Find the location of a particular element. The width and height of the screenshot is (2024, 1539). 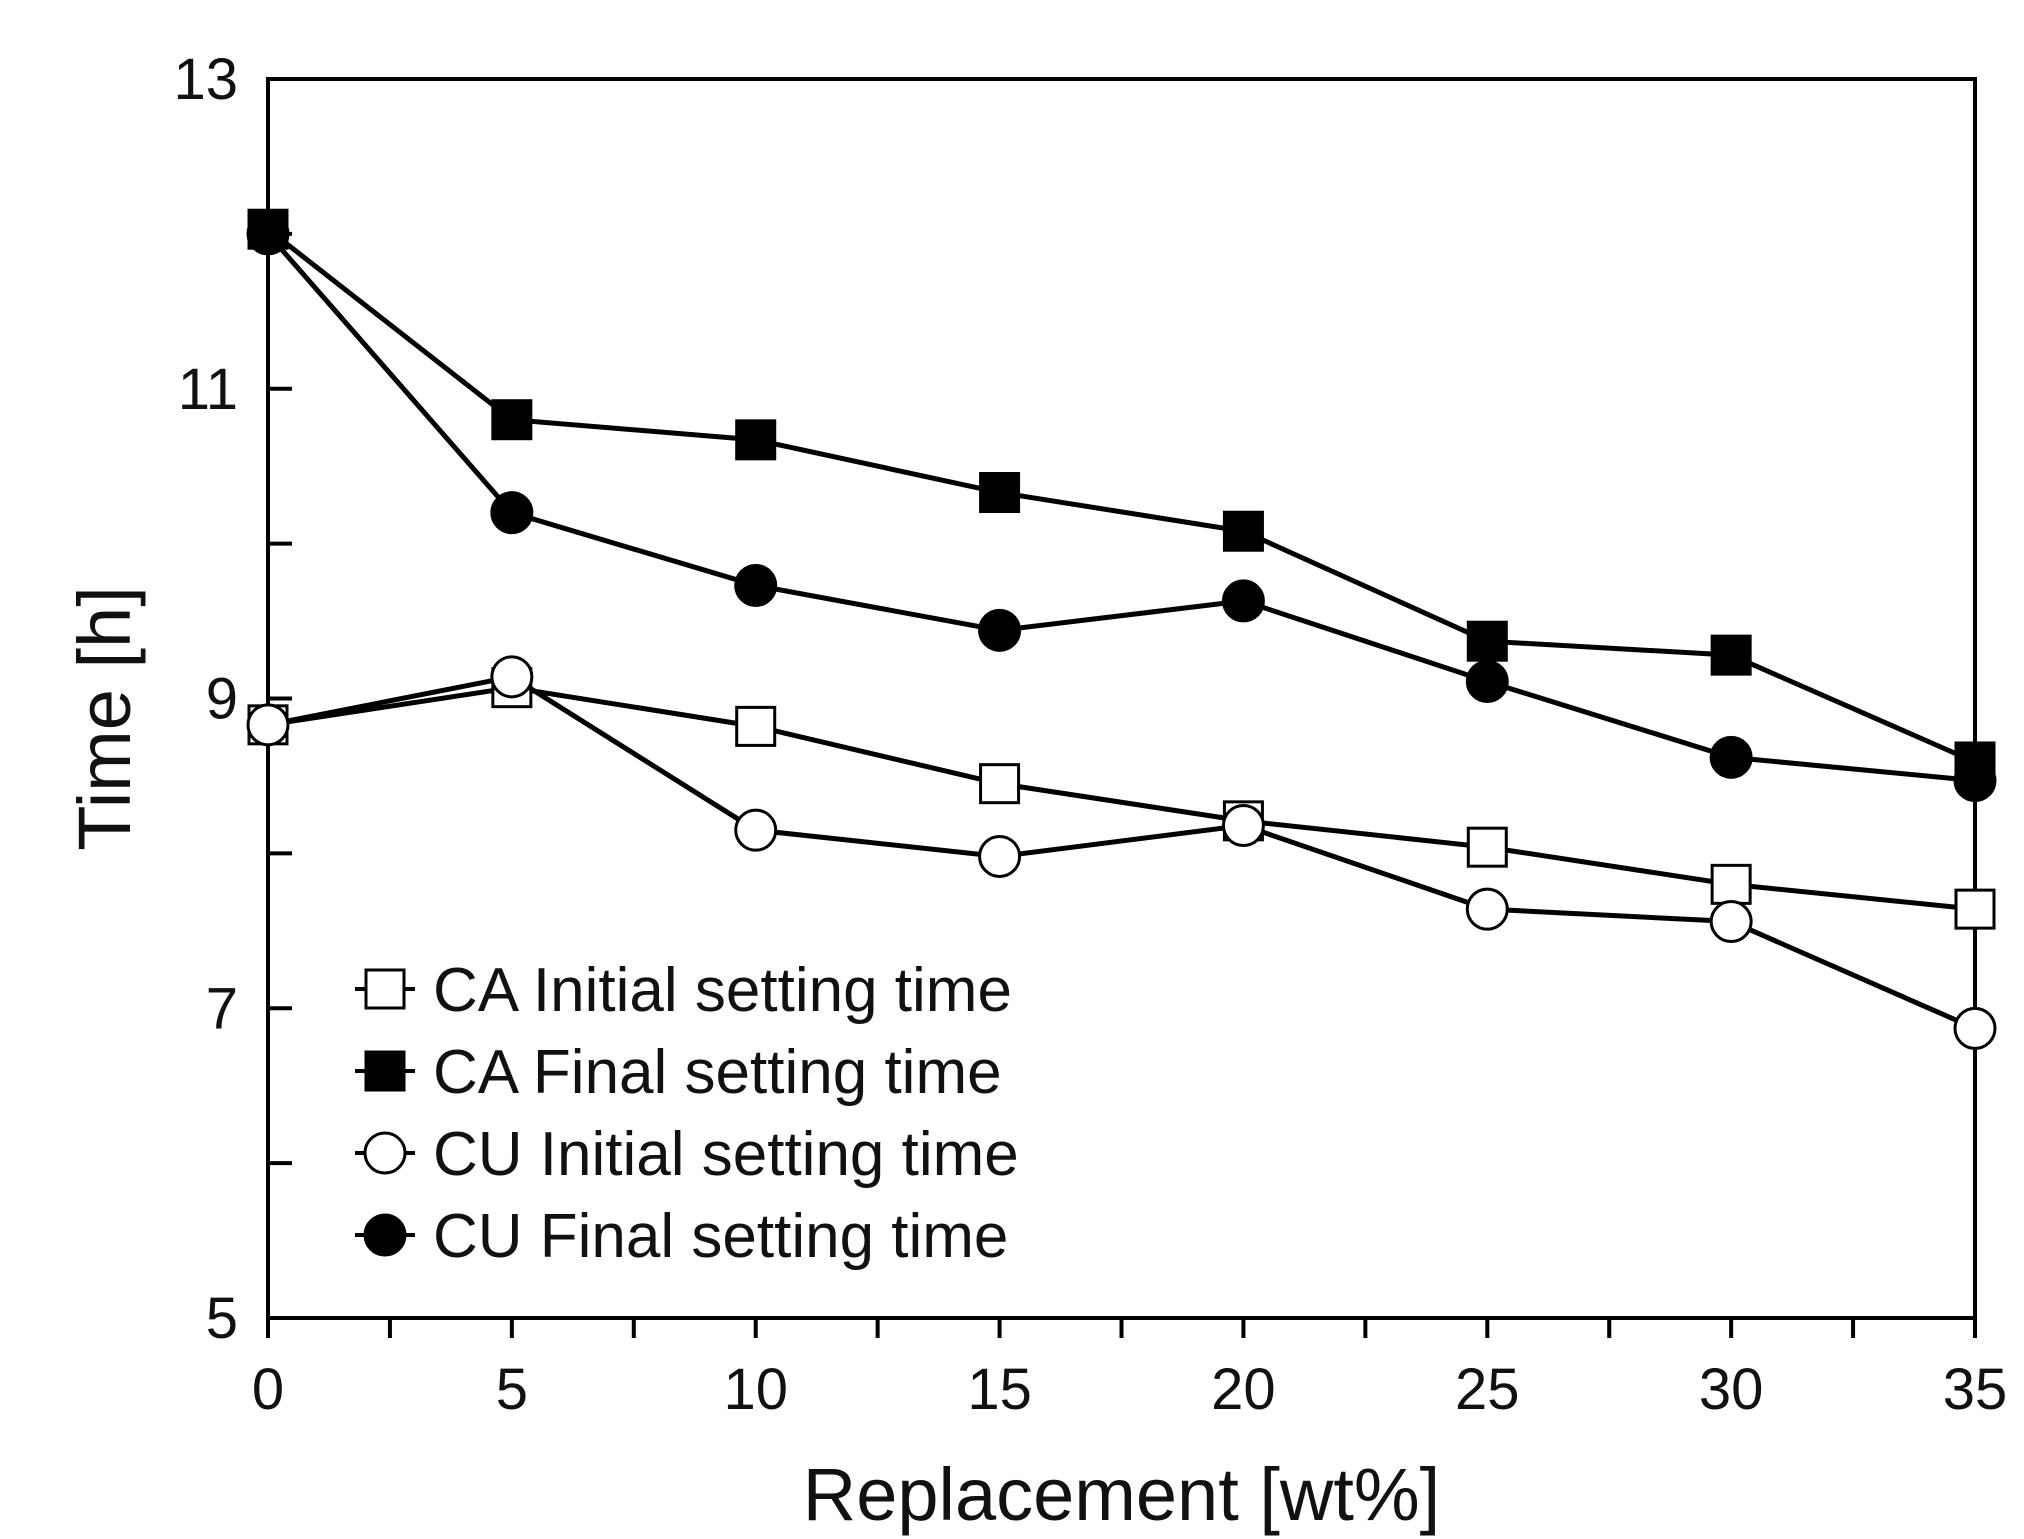

y-tick-label: 7 is located at coordinates (222, 1008).